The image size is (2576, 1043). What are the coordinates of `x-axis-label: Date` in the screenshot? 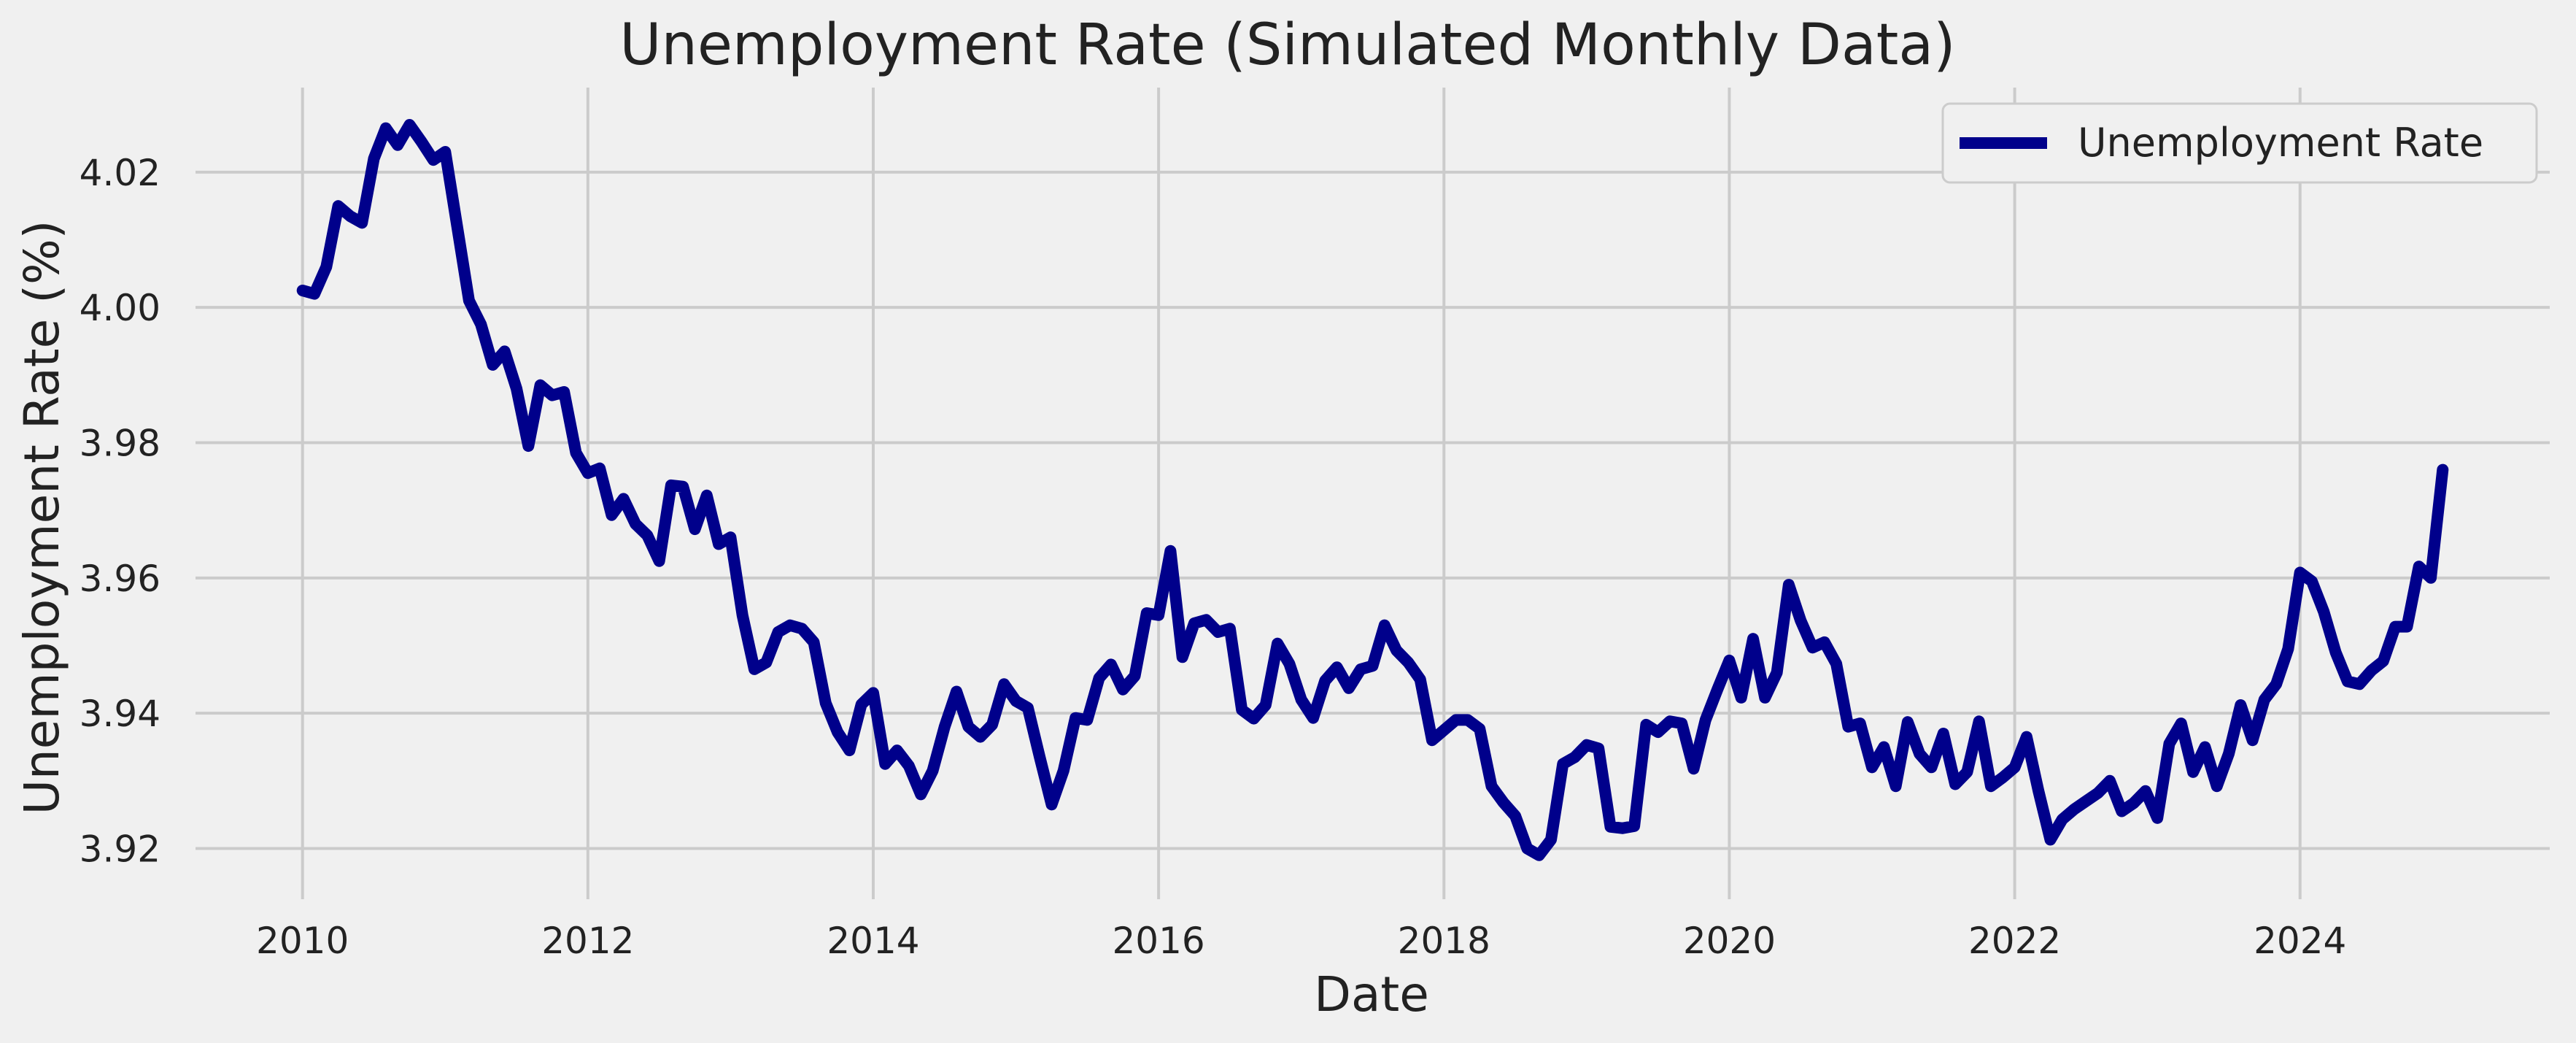 It's located at (1371, 994).